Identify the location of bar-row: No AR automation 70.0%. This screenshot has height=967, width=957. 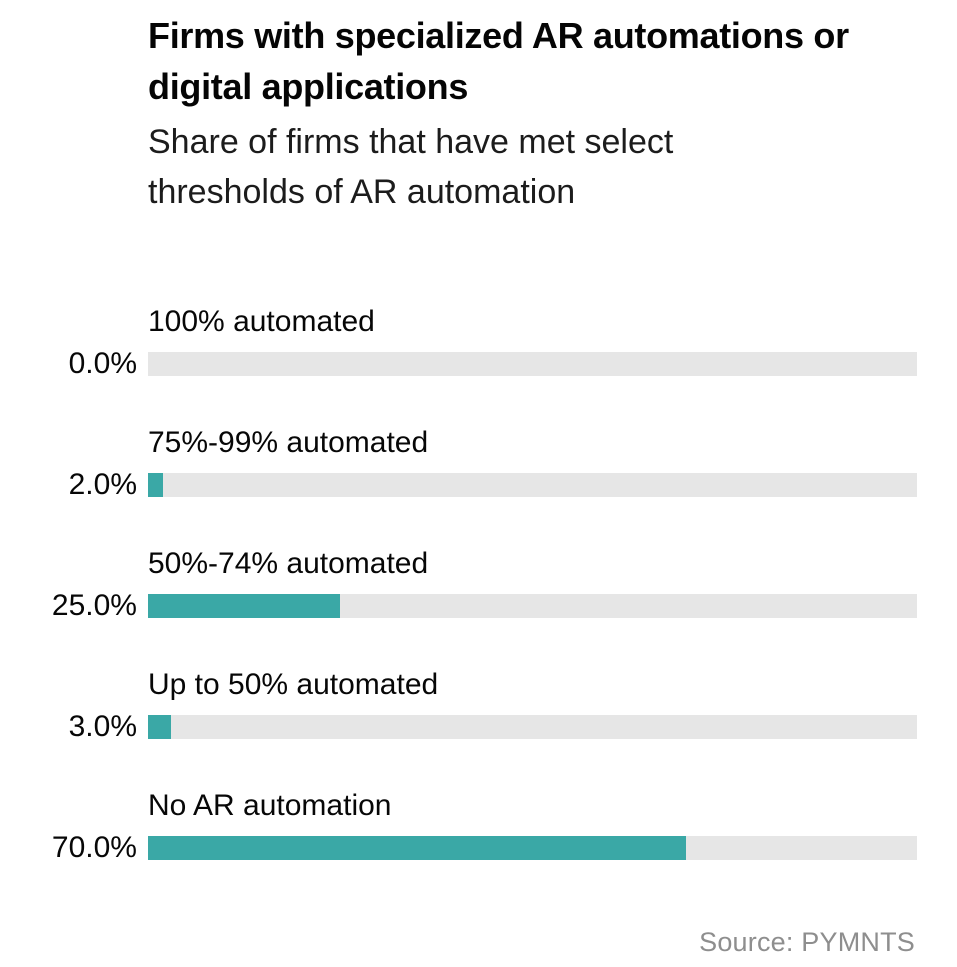
(478, 825).